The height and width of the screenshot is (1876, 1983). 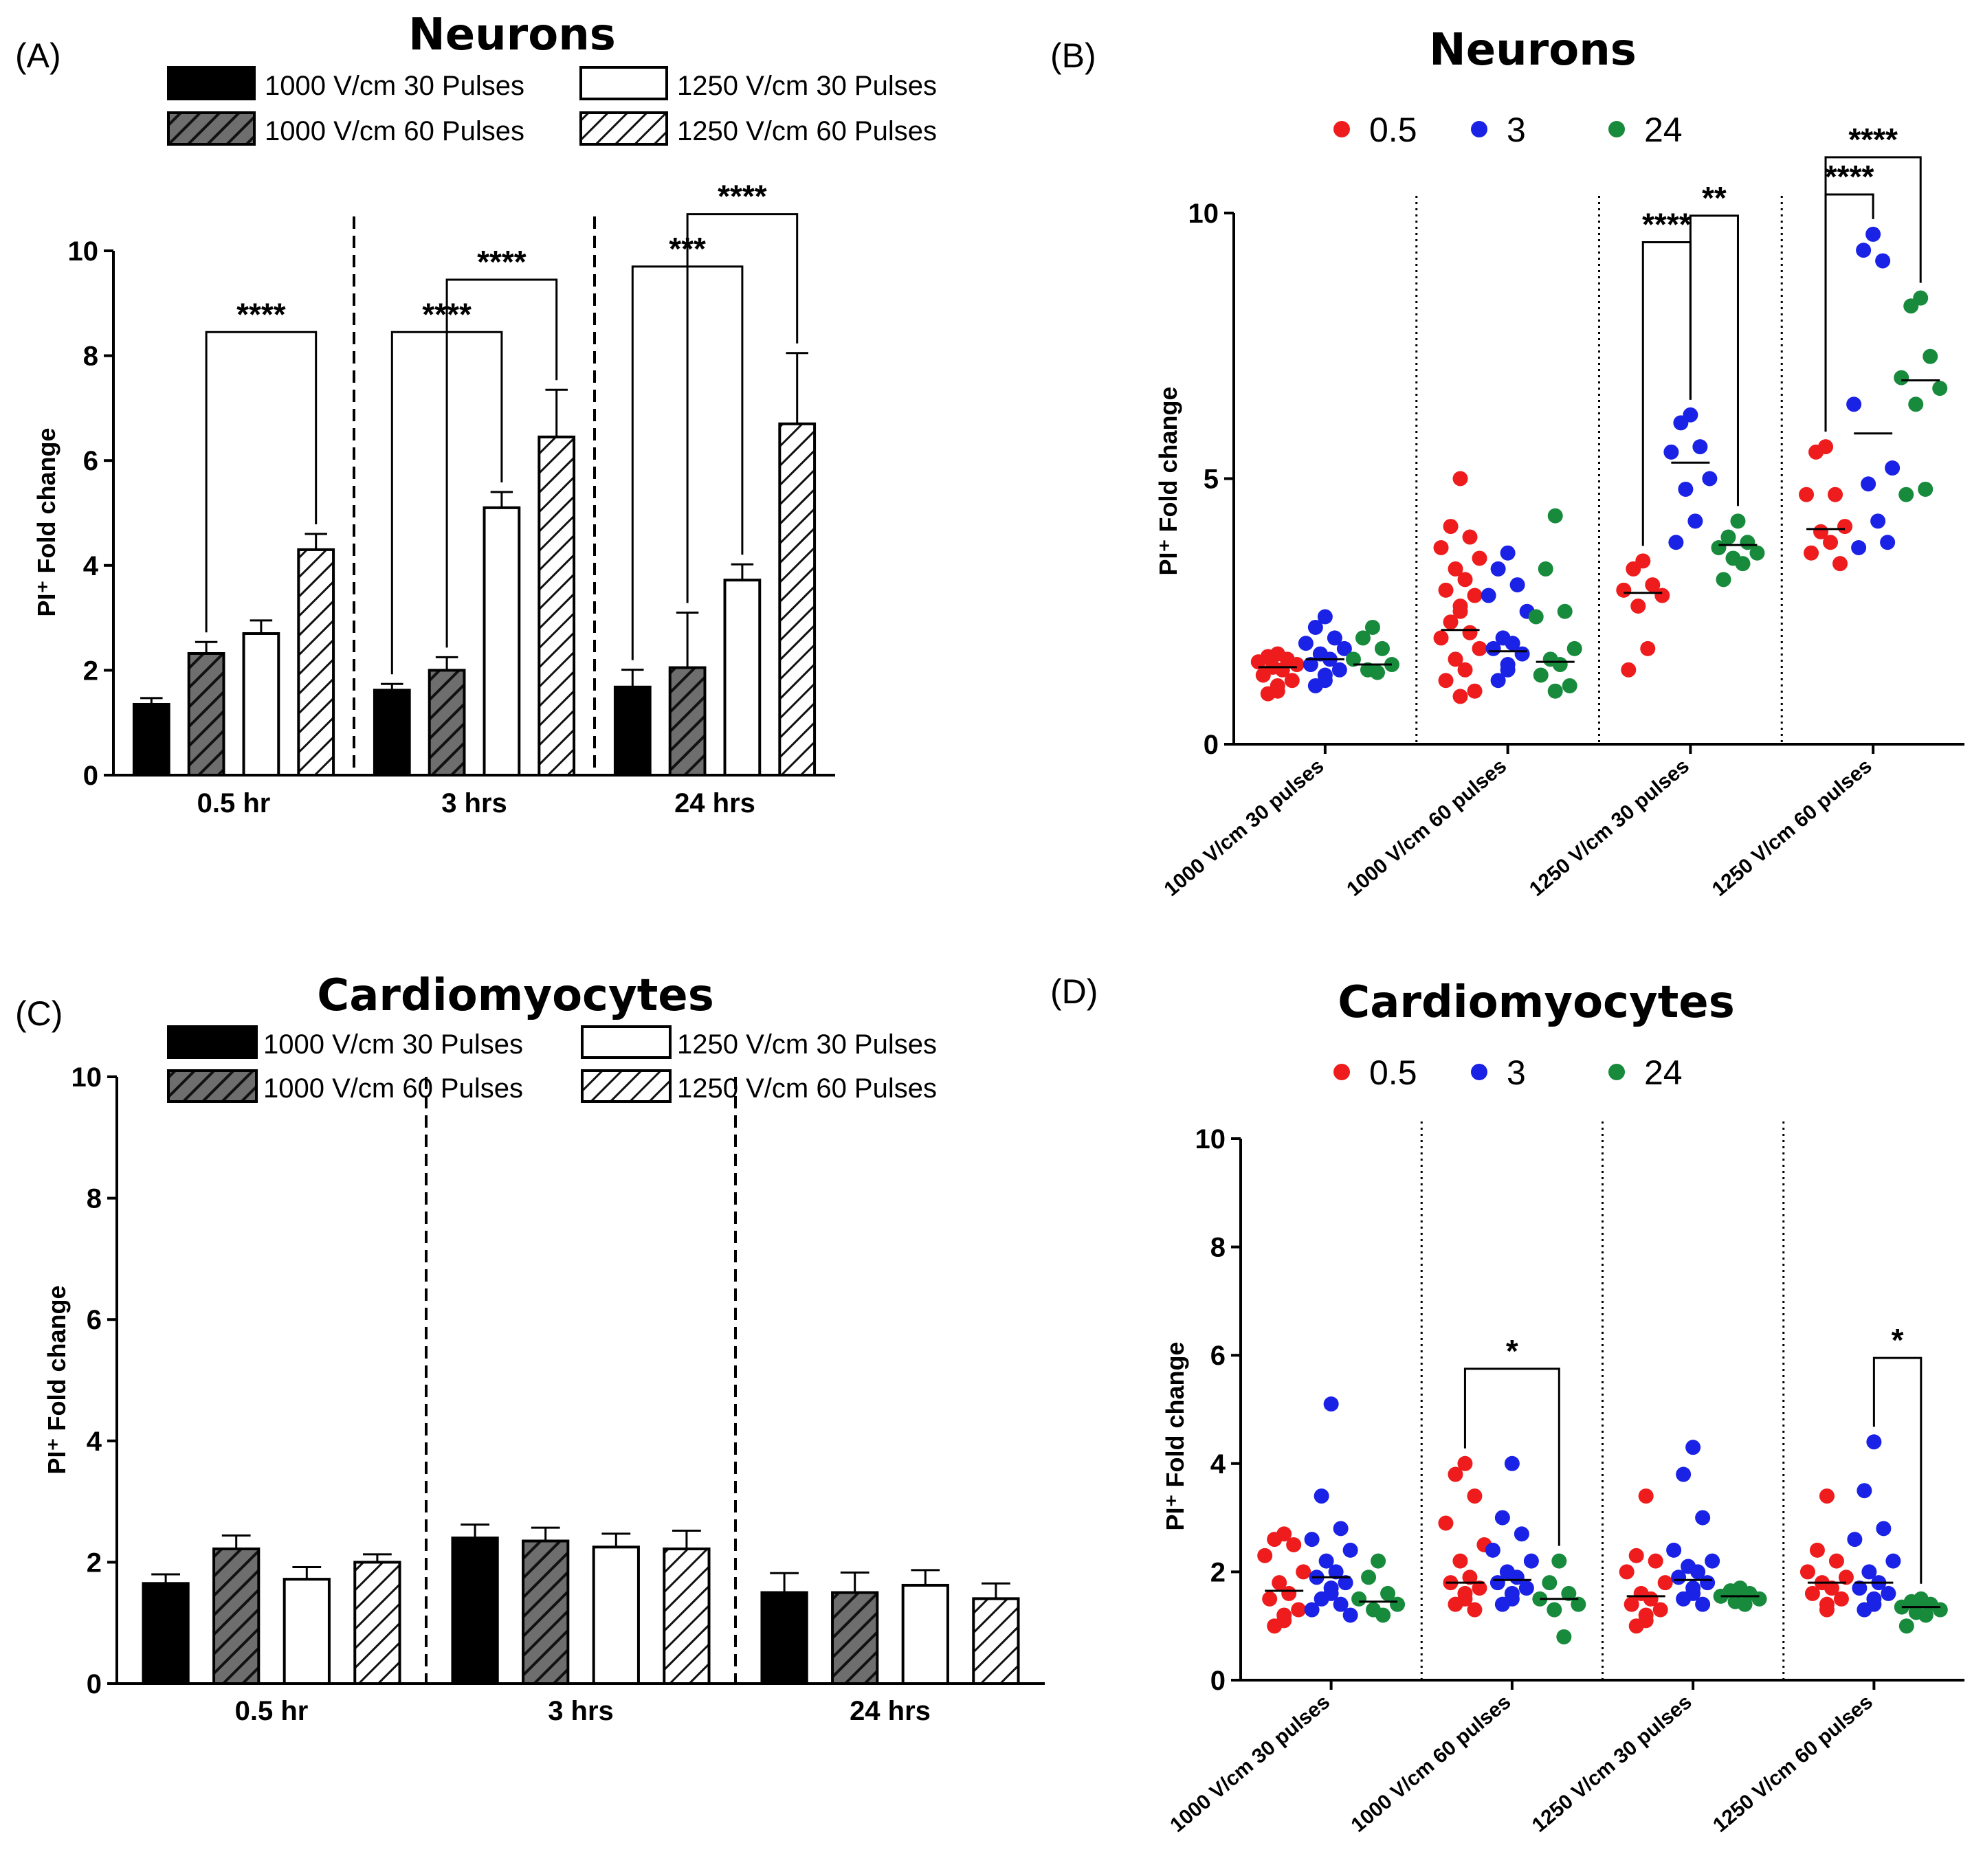 What do you see at coordinates (623, 128) in the screenshot?
I see `legend-swatch` at bounding box center [623, 128].